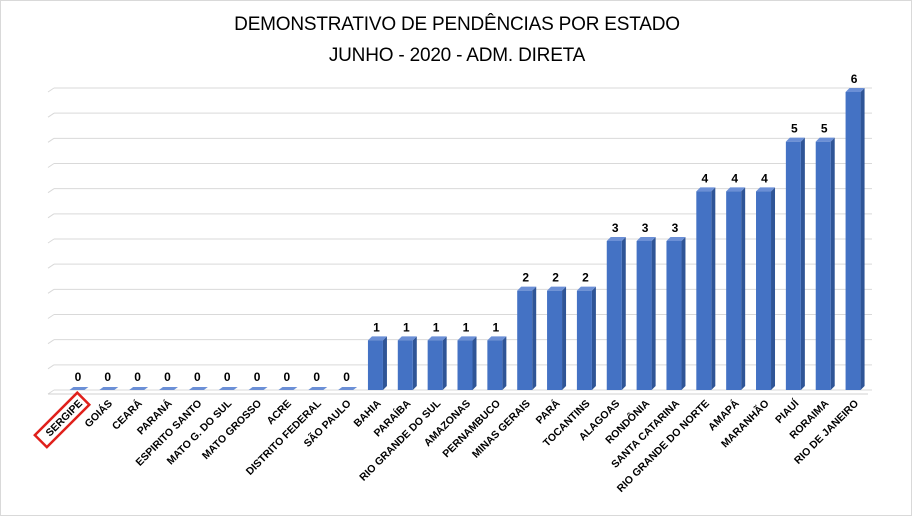 This screenshot has height=518, width=914. What do you see at coordinates (854, 79) in the screenshot?
I see `data-label: 6` at bounding box center [854, 79].